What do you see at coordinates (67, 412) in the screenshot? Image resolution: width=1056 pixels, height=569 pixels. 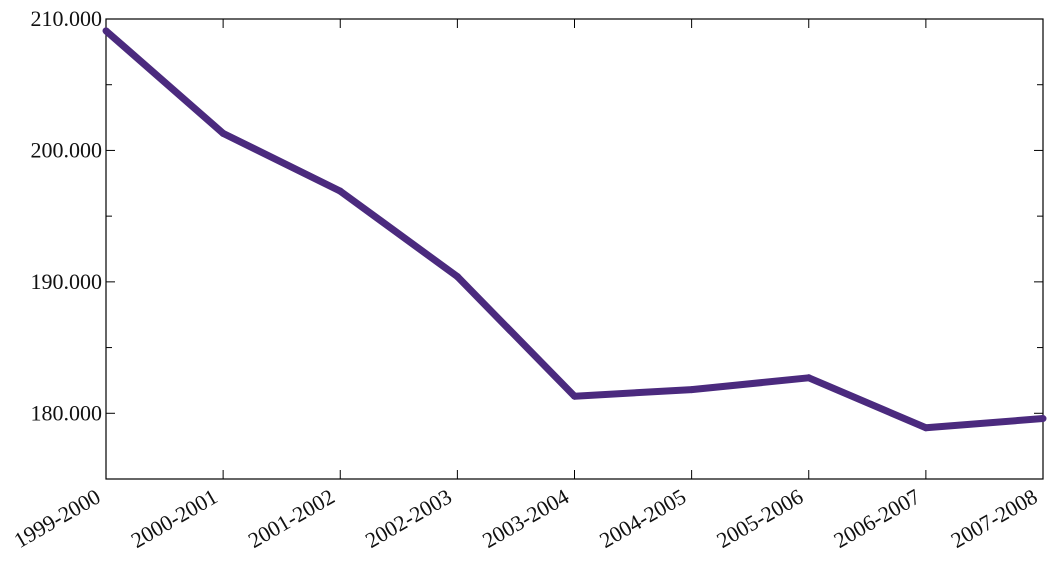 I see `y-tick-label: 180.000` at bounding box center [67, 412].